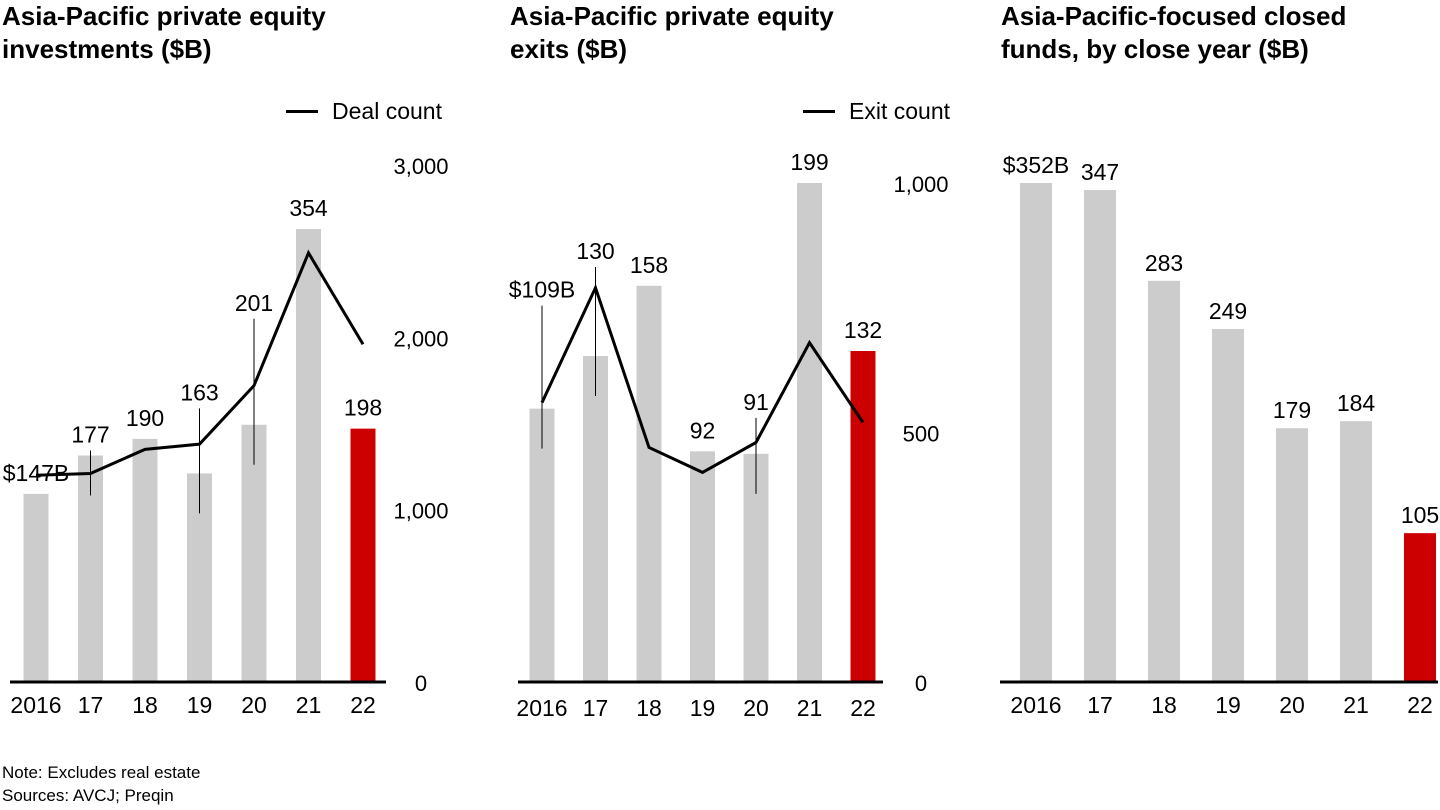 Image resolution: width=1440 pixels, height=810 pixels. I want to click on investments-x-tick-label-17: 17, so click(91, 705).